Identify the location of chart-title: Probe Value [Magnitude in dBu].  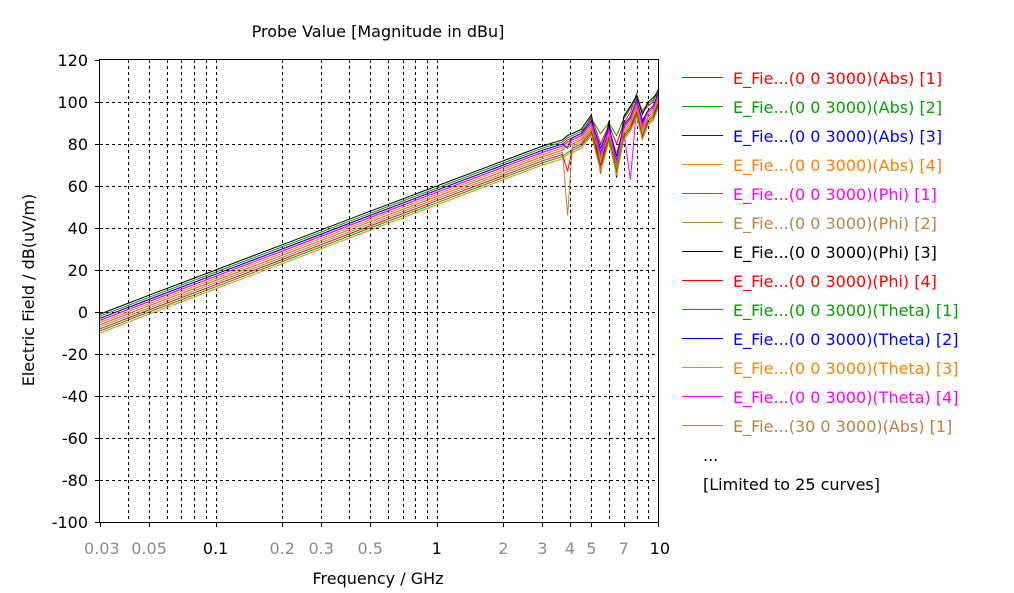
(378, 31).